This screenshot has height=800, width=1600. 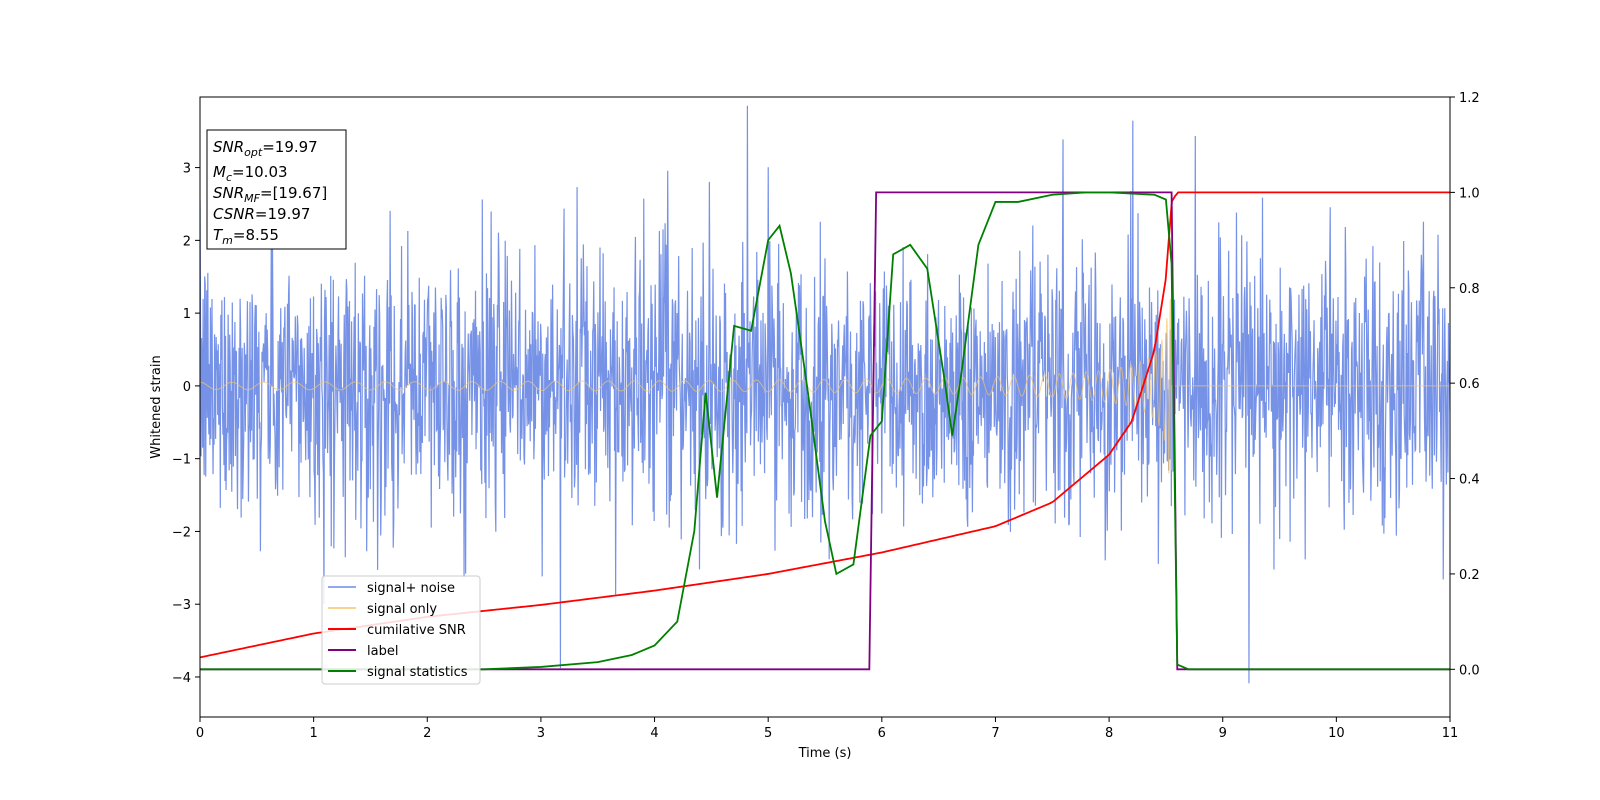 I want to click on x-tick-label: 8, so click(x=1109, y=733).